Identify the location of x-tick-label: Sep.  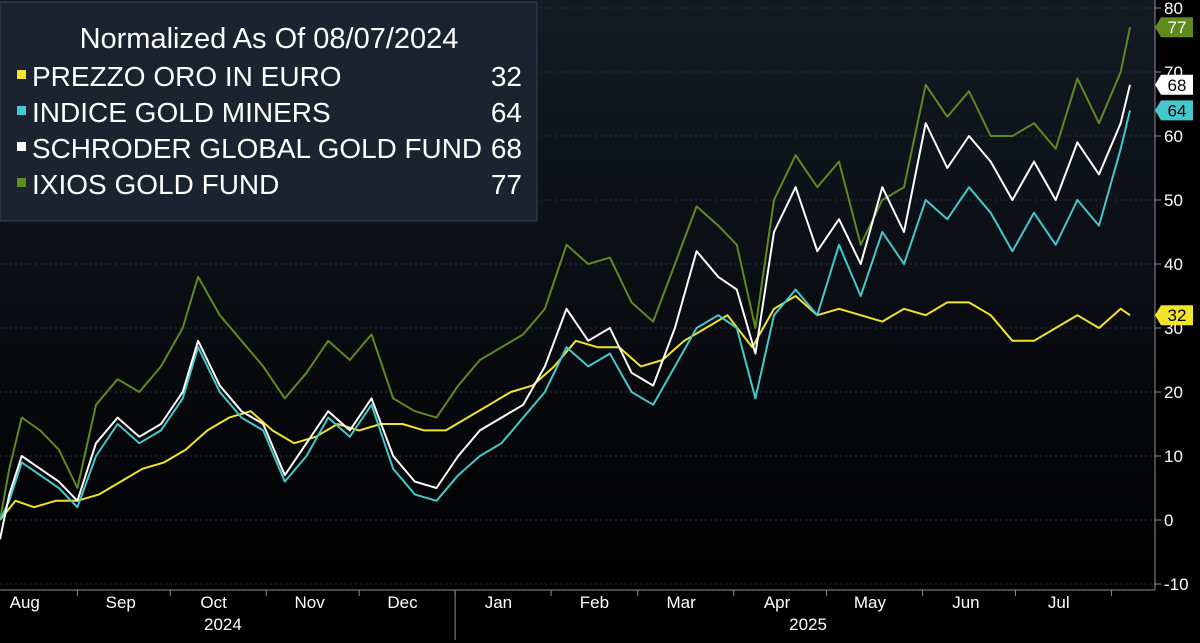
(121, 602).